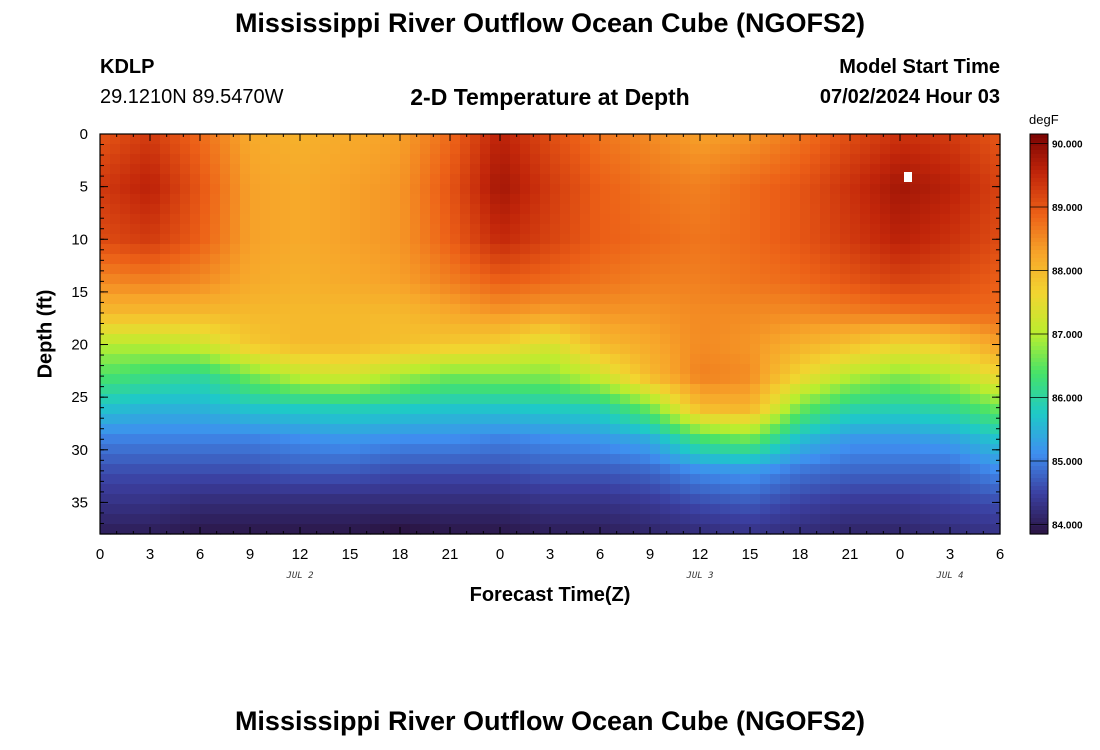 The width and height of the screenshot is (1100, 750). I want to click on colorbar-segment, so click(1039, 224).